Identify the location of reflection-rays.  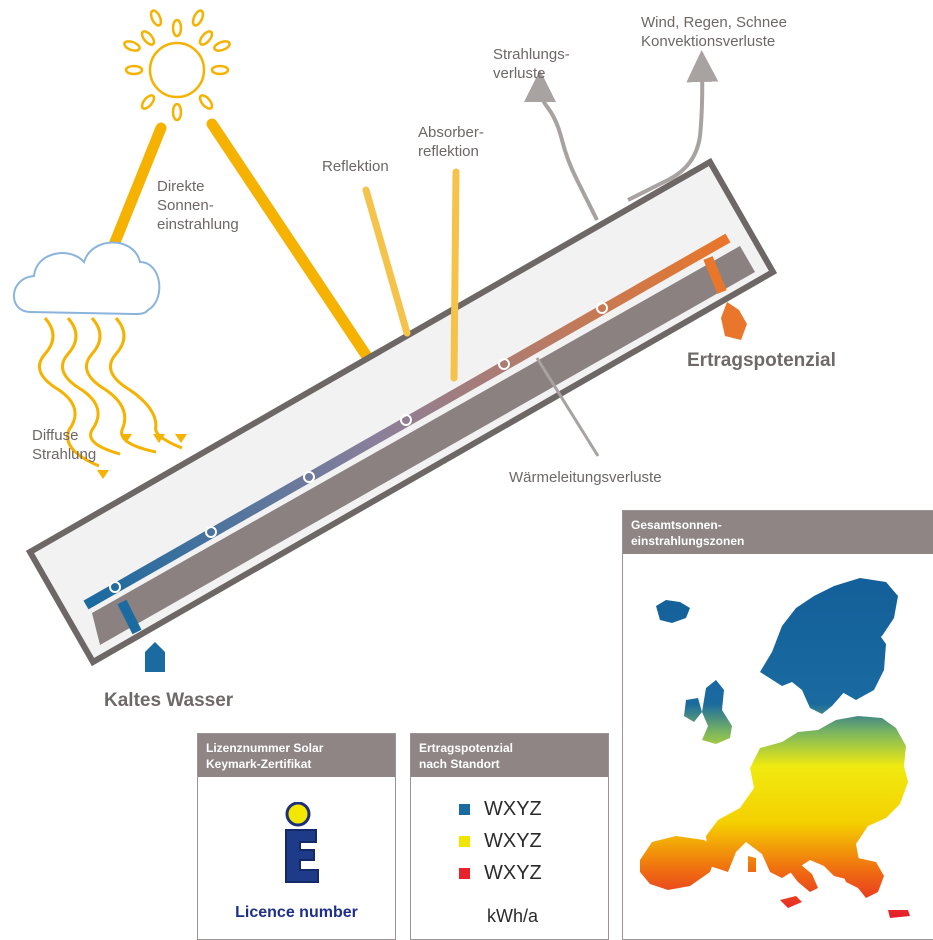
(411, 275).